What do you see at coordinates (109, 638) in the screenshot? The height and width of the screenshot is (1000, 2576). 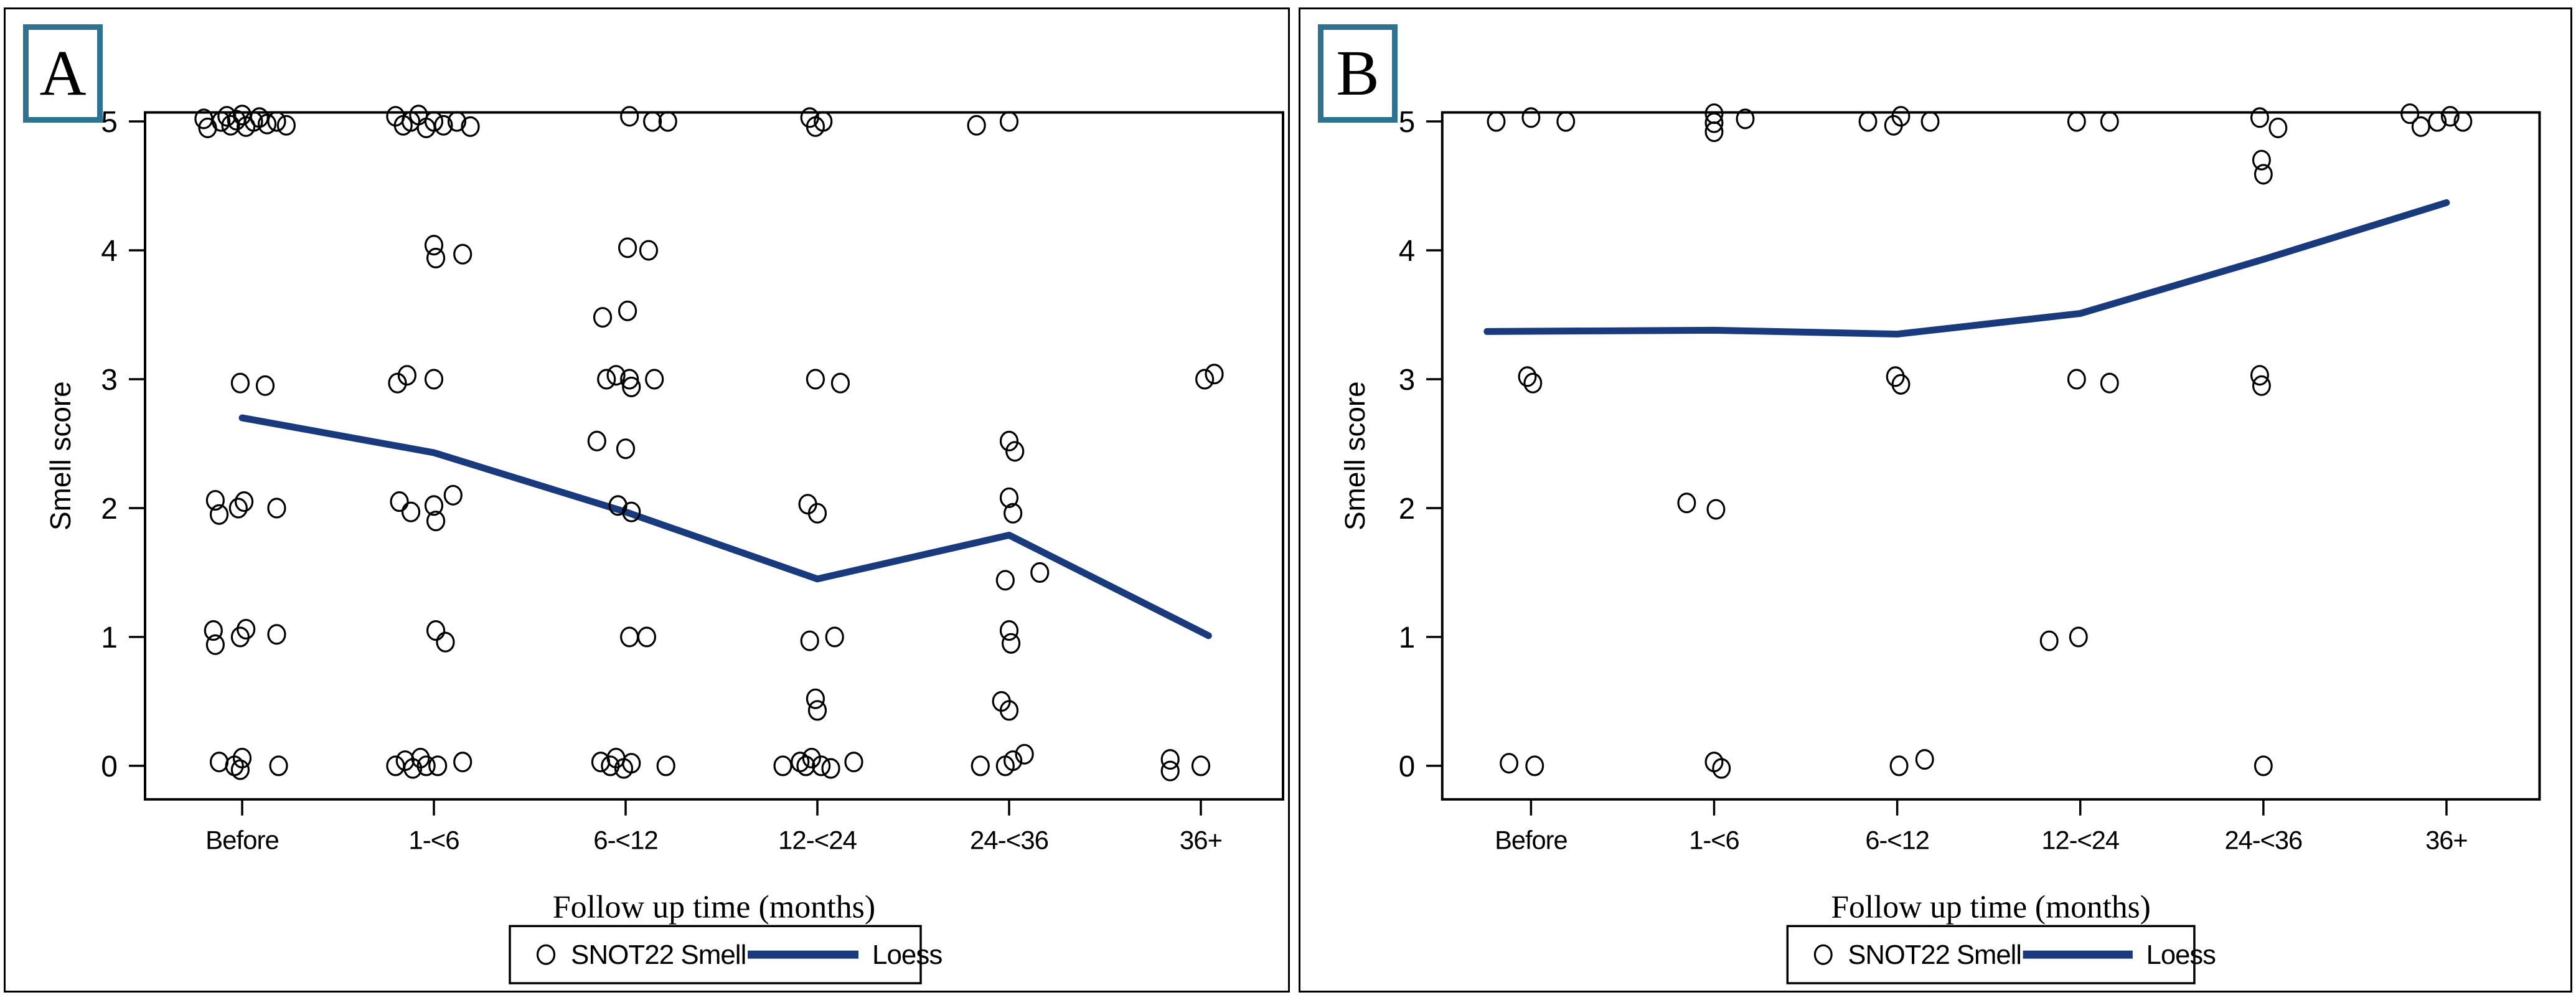 I see `y-tick-label: 1` at bounding box center [109, 638].